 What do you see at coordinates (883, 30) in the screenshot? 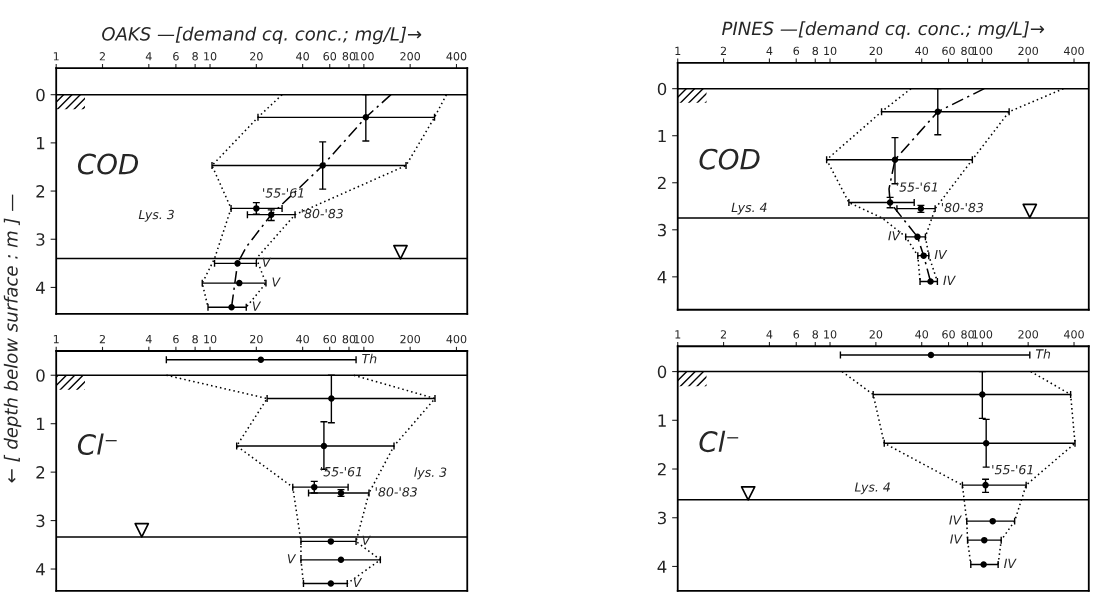
I see `chart-title: PINES —[demand cq. conc.; mg/L]→` at bounding box center [883, 30].